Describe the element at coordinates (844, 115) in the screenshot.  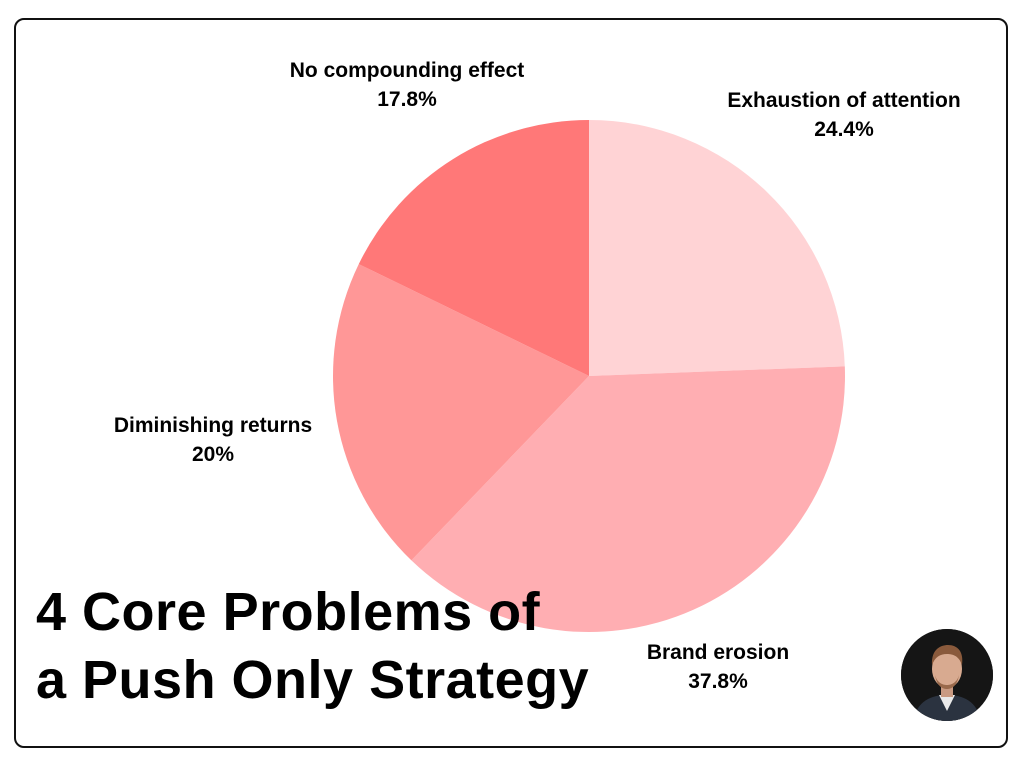
I see `label-exhaustion-of-attention: Exhaustion of attention 24.4%` at that location.